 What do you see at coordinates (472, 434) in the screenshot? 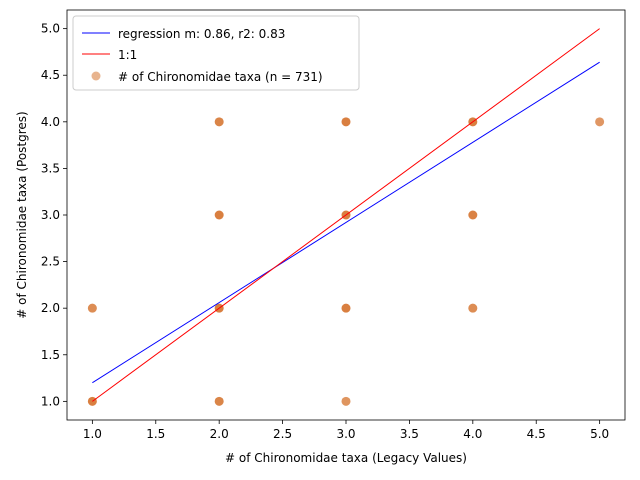
I see `x-tick-label: 4.0` at bounding box center [472, 434].